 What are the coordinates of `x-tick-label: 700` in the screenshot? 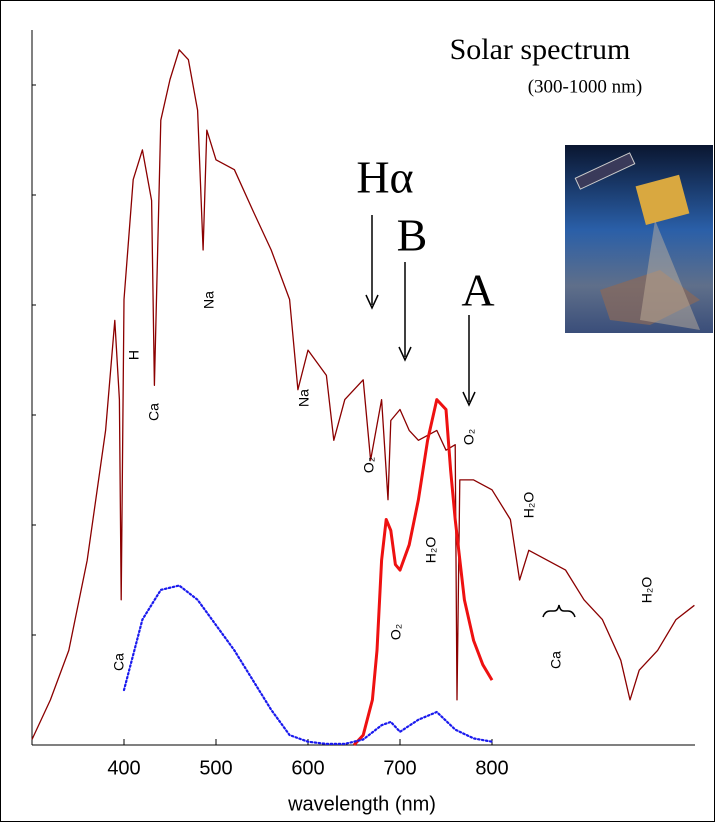 It's located at (399, 768).